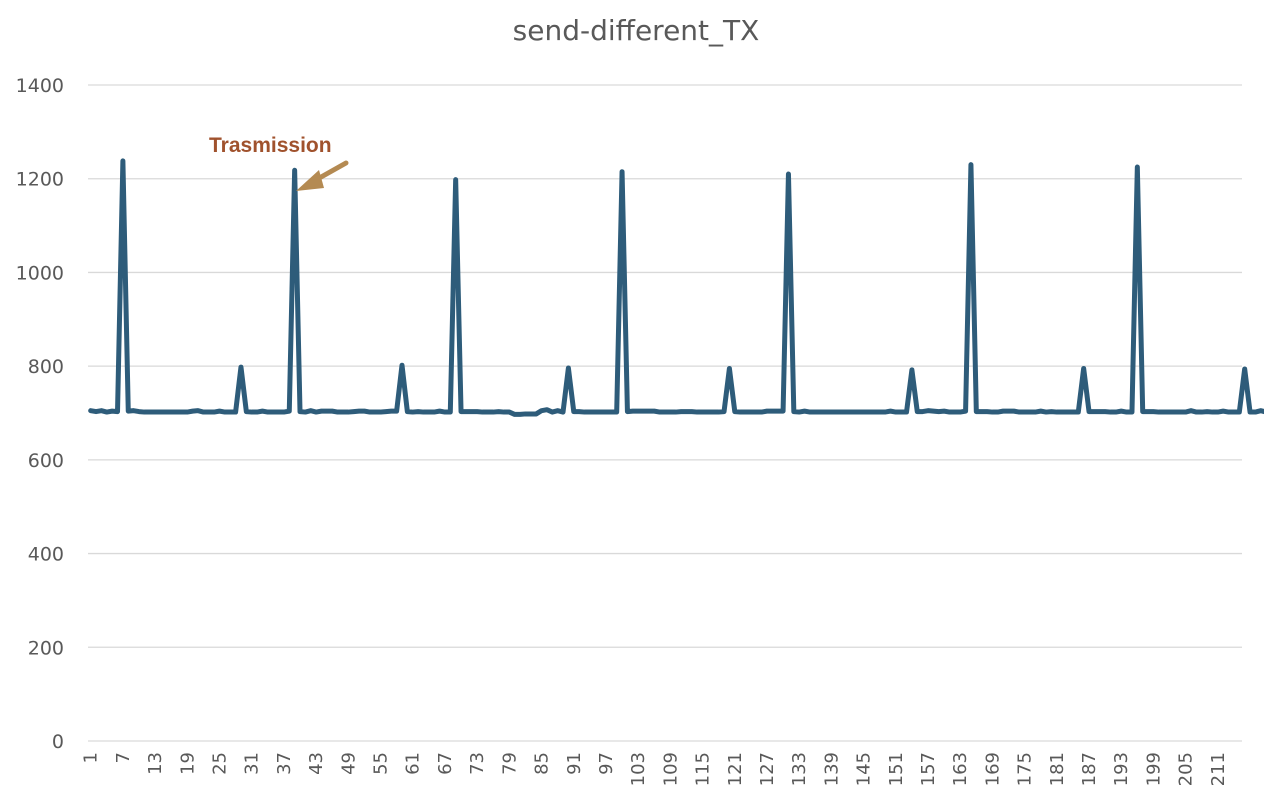 The image size is (1264, 808). What do you see at coordinates (864, 769) in the screenshot?
I see `x-tick-label: 145` at bounding box center [864, 769].